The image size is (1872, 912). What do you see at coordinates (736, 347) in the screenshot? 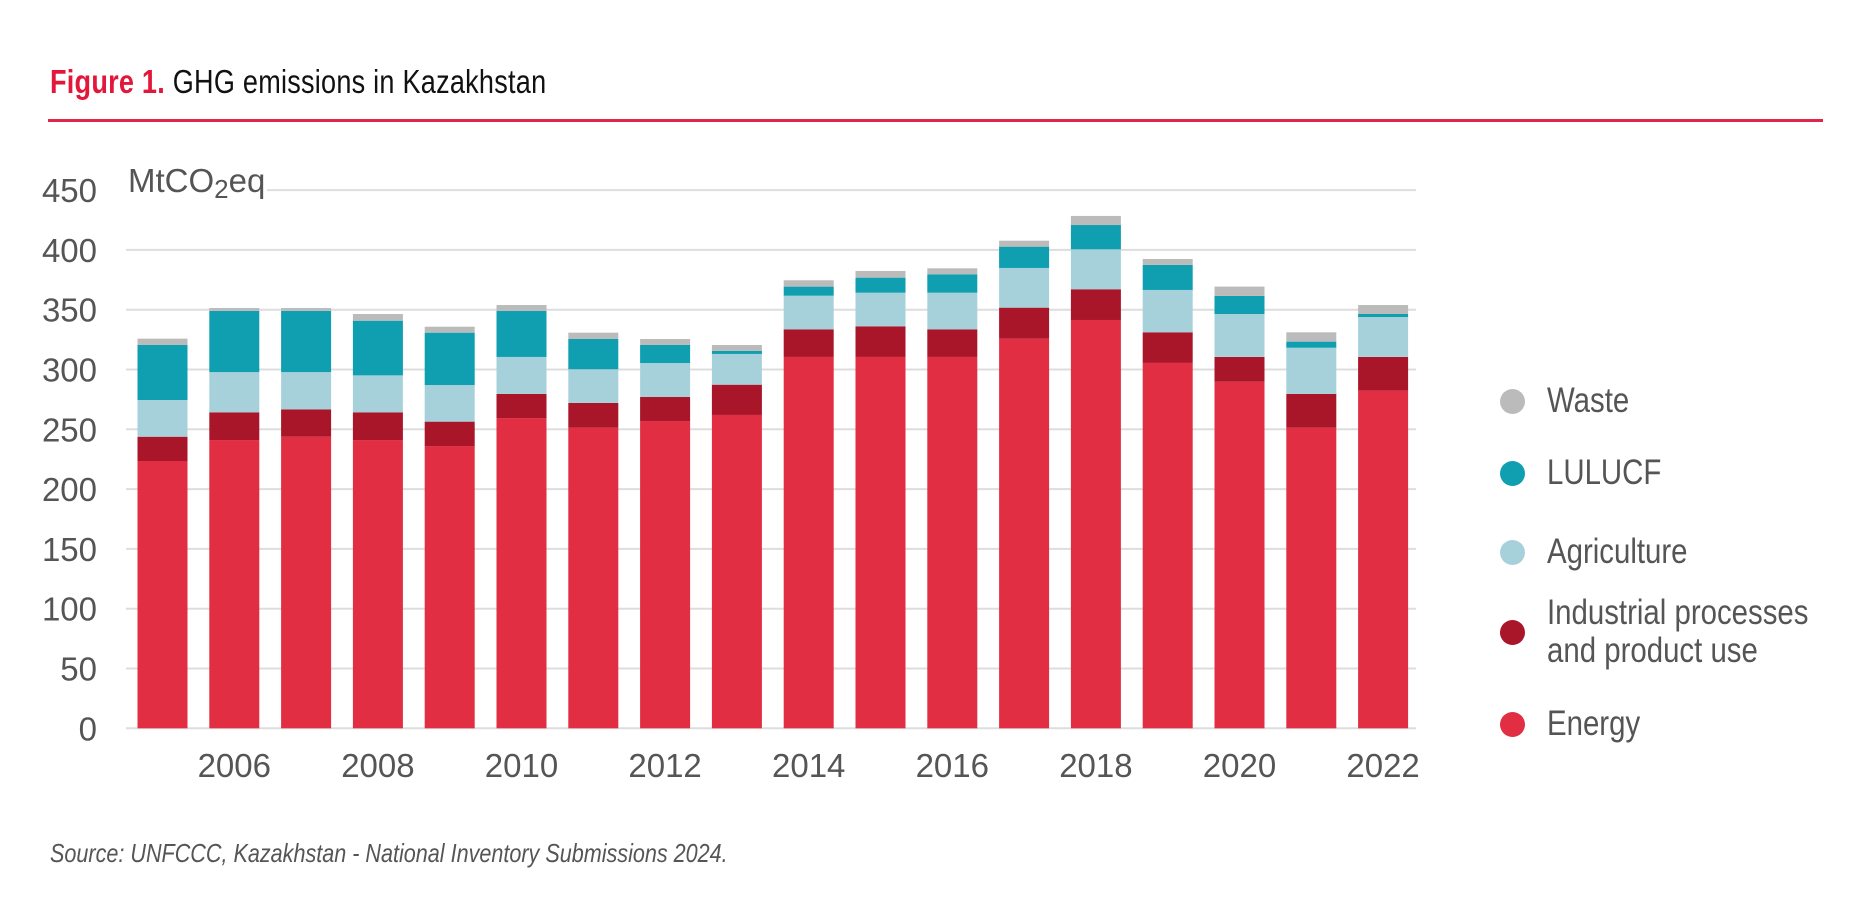
I see `bar-segment-waste-2013` at bounding box center [736, 347].